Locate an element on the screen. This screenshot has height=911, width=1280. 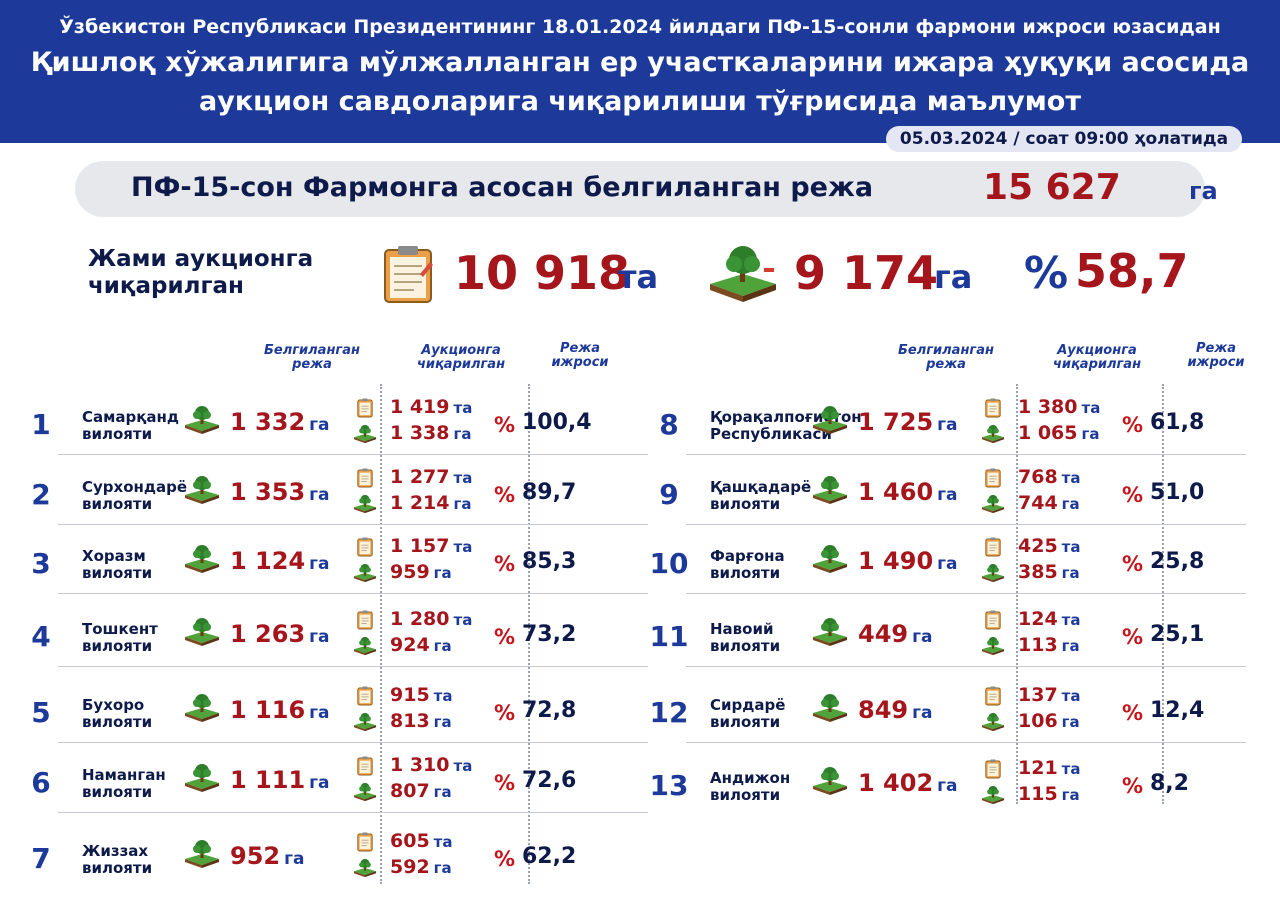
region-auction-count: 768 та is located at coordinates (1049, 477).